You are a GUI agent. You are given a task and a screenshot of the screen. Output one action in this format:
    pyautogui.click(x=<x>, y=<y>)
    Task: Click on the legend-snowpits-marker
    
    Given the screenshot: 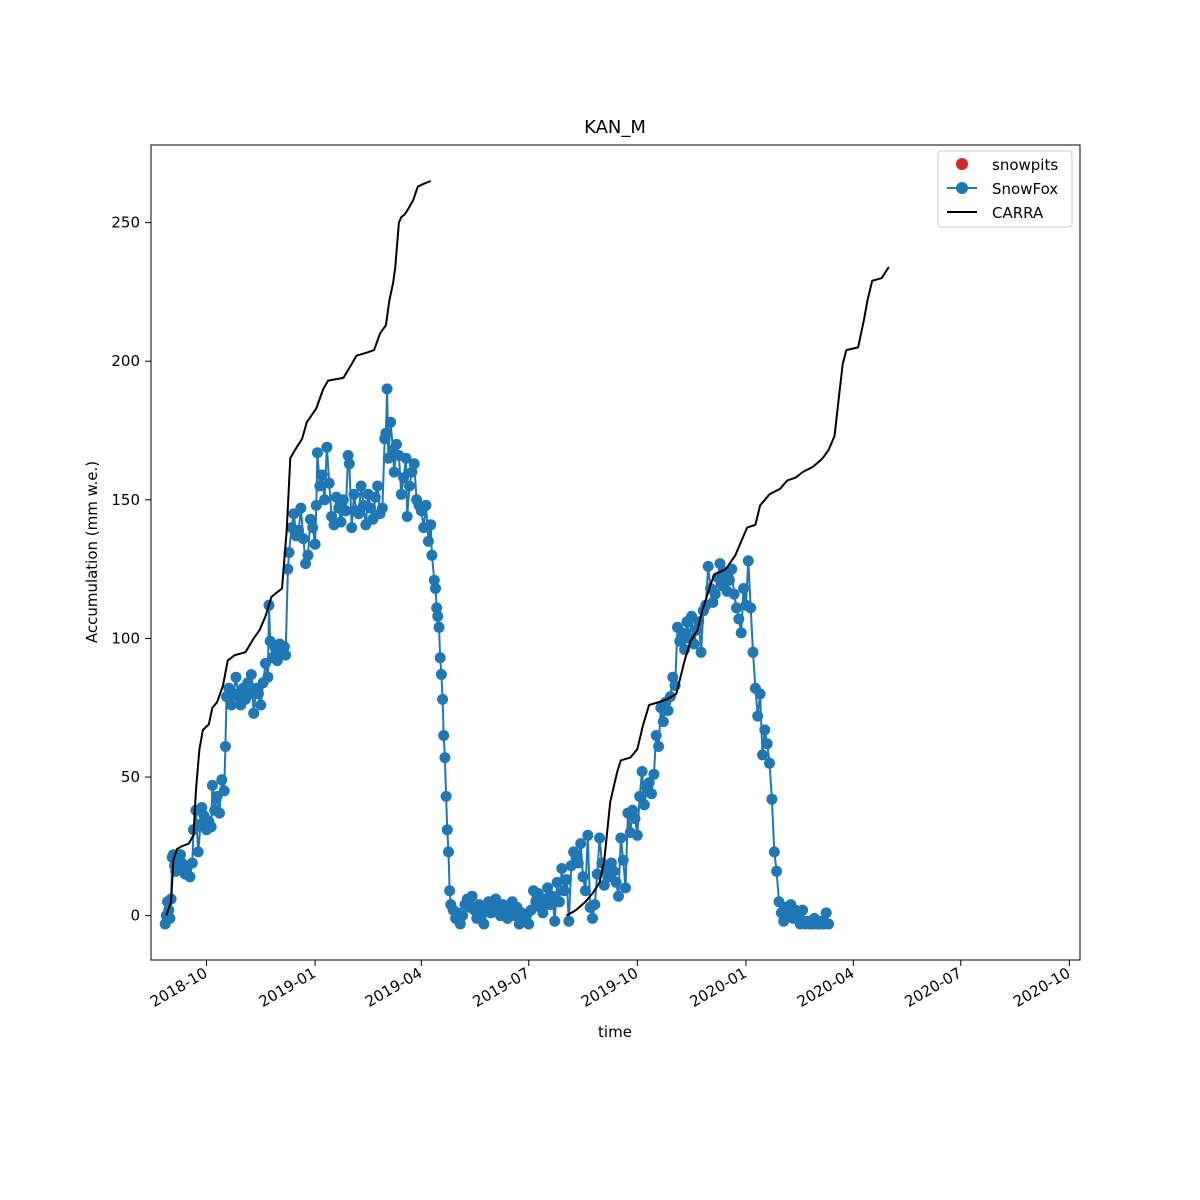 What is the action you would take?
    pyautogui.click(x=962, y=164)
    